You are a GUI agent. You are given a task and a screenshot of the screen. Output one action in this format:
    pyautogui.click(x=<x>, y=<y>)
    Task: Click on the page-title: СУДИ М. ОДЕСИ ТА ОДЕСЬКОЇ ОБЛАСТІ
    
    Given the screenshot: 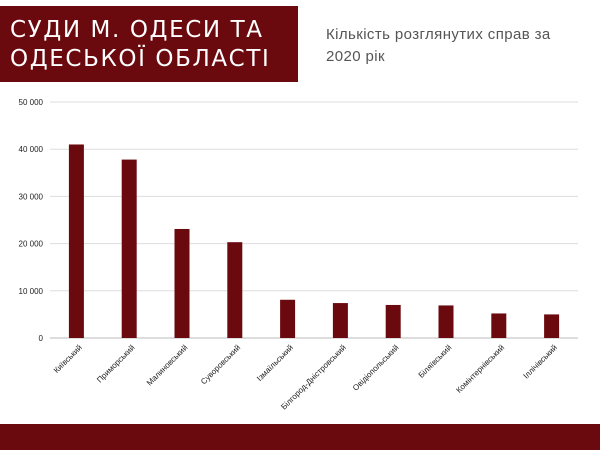 What is the action you would take?
    pyautogui.click(x=140, y=44)
    